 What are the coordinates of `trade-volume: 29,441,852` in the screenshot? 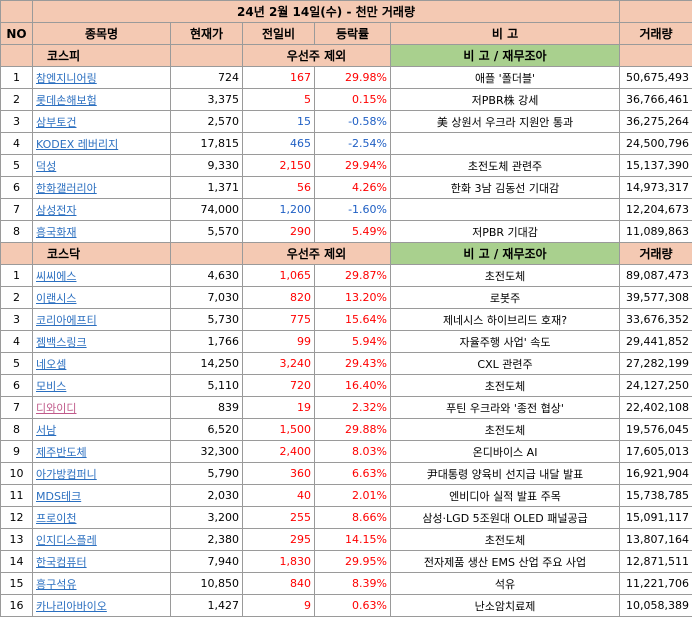 It's located at (655, 341).